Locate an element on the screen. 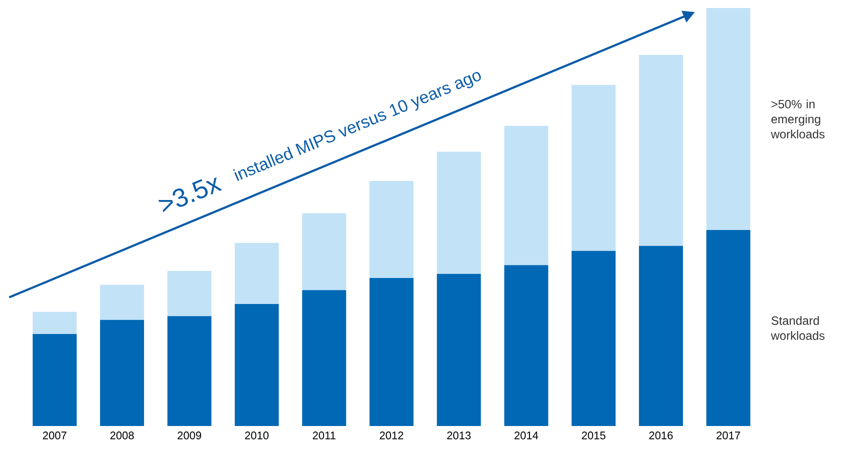 Image resolution: width=854 pixels, height=453 pixels. x-tick-label: 2014 is located at coordinates (526, 436).